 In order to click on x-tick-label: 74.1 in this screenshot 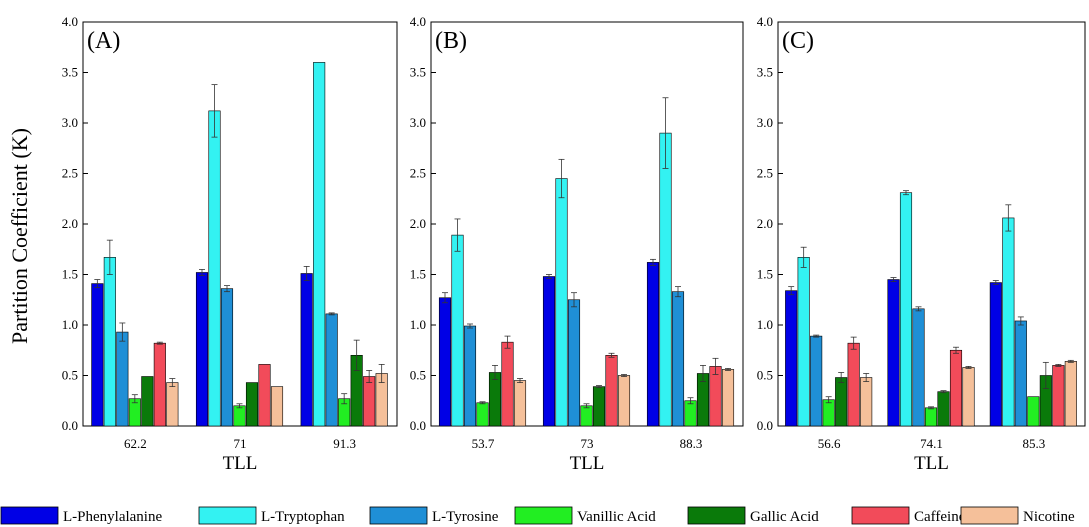, I will do `click(931, 443)`.